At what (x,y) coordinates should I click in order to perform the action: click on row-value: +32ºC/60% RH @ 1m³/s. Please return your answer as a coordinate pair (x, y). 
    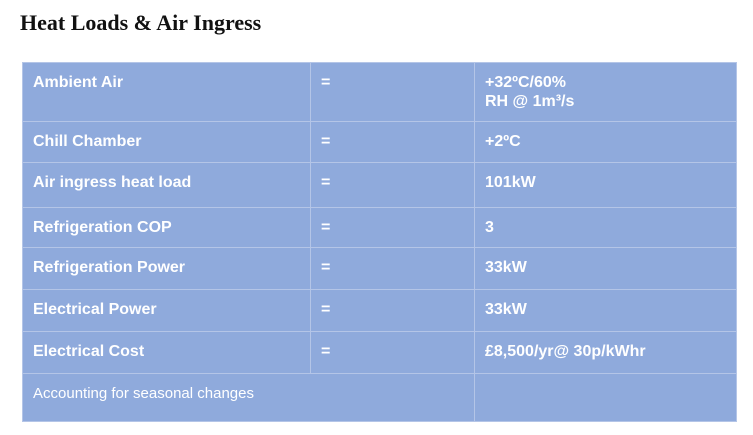
    Looking at the image, I should click on (605, 92).